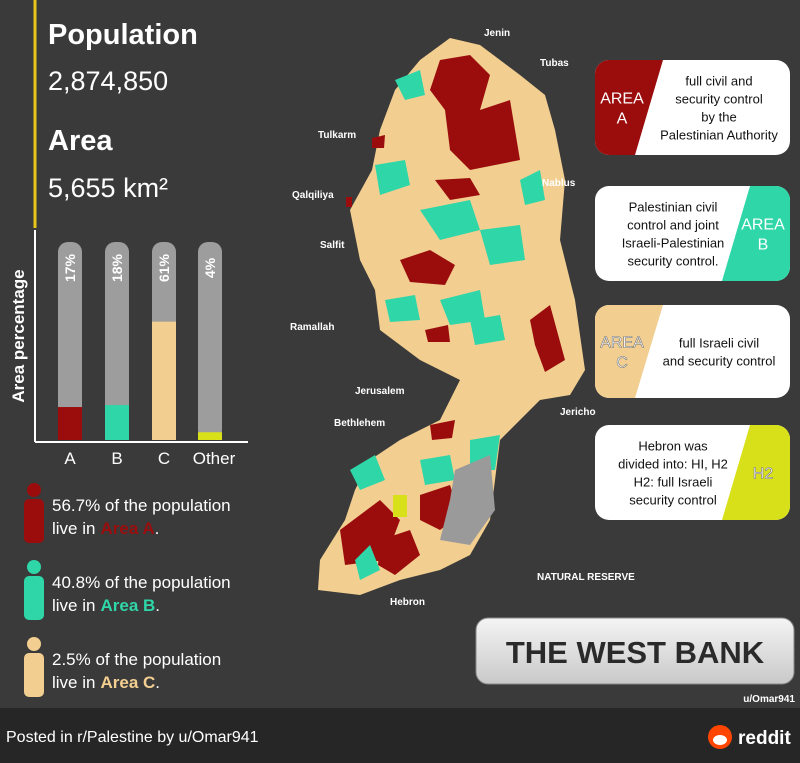 This screenshot has width=800, height=763. What do you see at coordinates (554, 63) in the screenshot?
I see `map-label: Tubas` at bounding box center [554, 63].